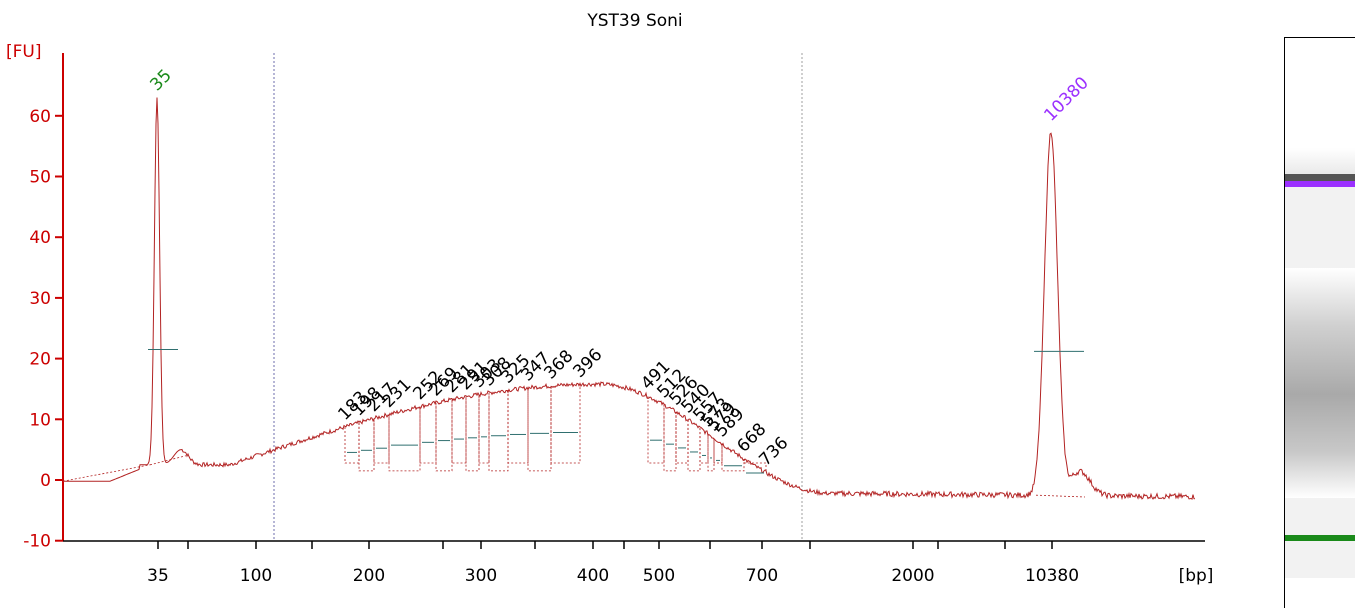 The image size is (1355, 613). Describe the element at coordinates (1052, 576) in the screenshot. I see `x-tick-label: 10380` at that location.